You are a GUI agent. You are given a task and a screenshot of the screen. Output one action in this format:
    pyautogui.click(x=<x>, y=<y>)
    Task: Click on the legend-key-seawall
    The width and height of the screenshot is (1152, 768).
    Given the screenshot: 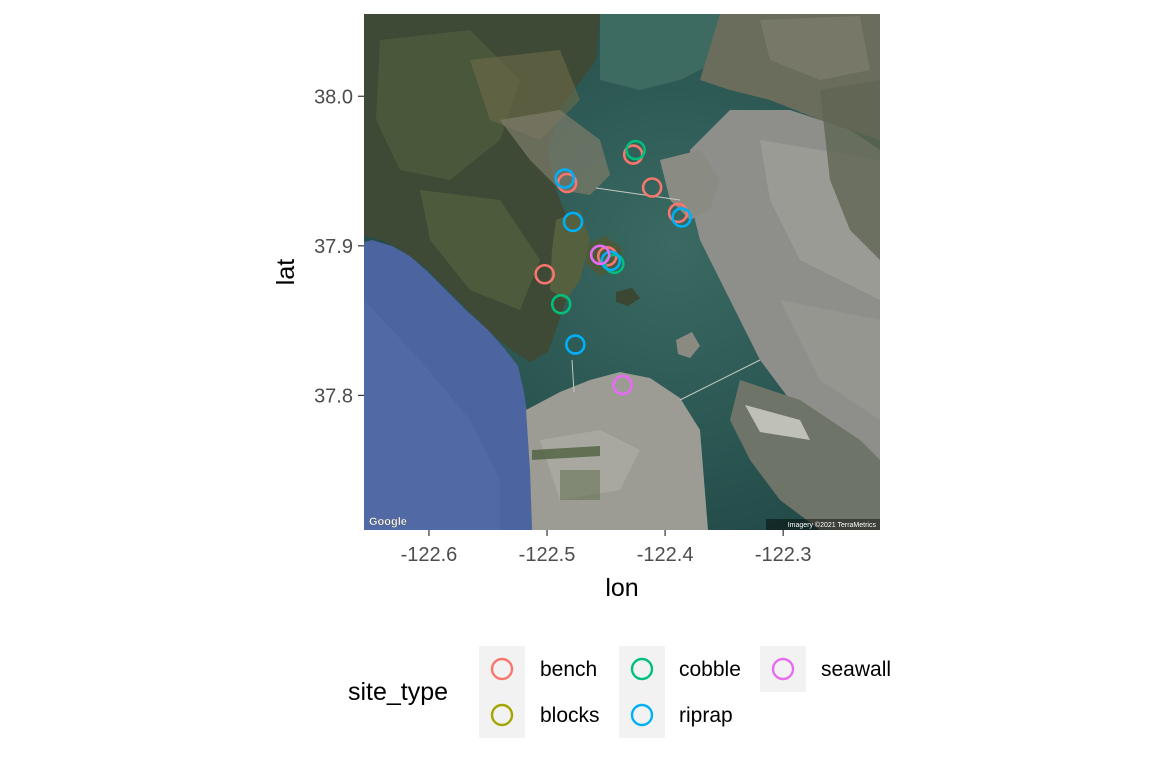 What is the action you would take?
    pyautogui.click(x=783, y=669)
    